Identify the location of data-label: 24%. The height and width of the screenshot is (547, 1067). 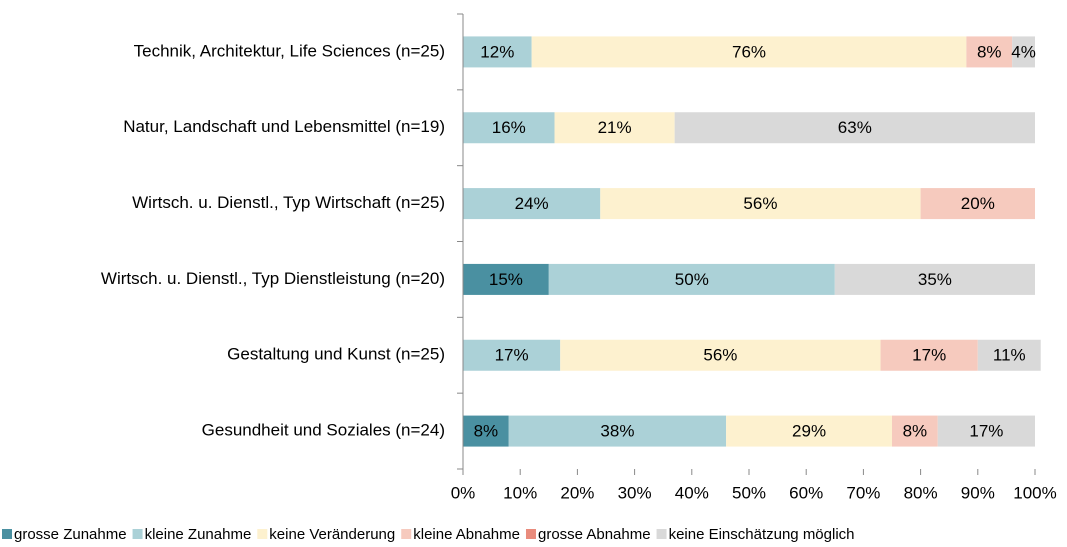
(532, 203).